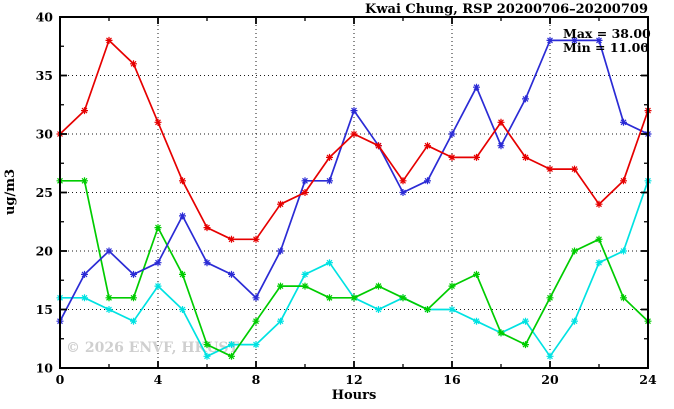  What do you see at coordinates (452, 379) in the screenshot?
I see `x-tick-label: 16` at bounding box center [452, 379].